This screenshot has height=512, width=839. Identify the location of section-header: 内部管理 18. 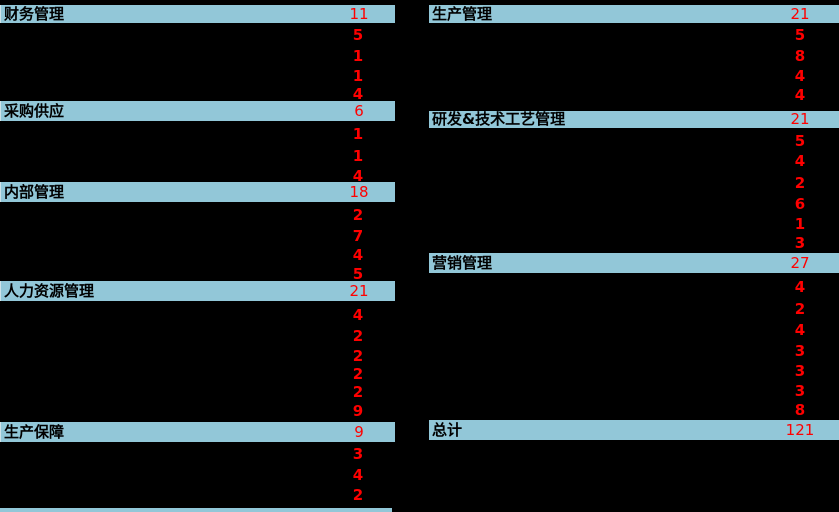
(197, 192).